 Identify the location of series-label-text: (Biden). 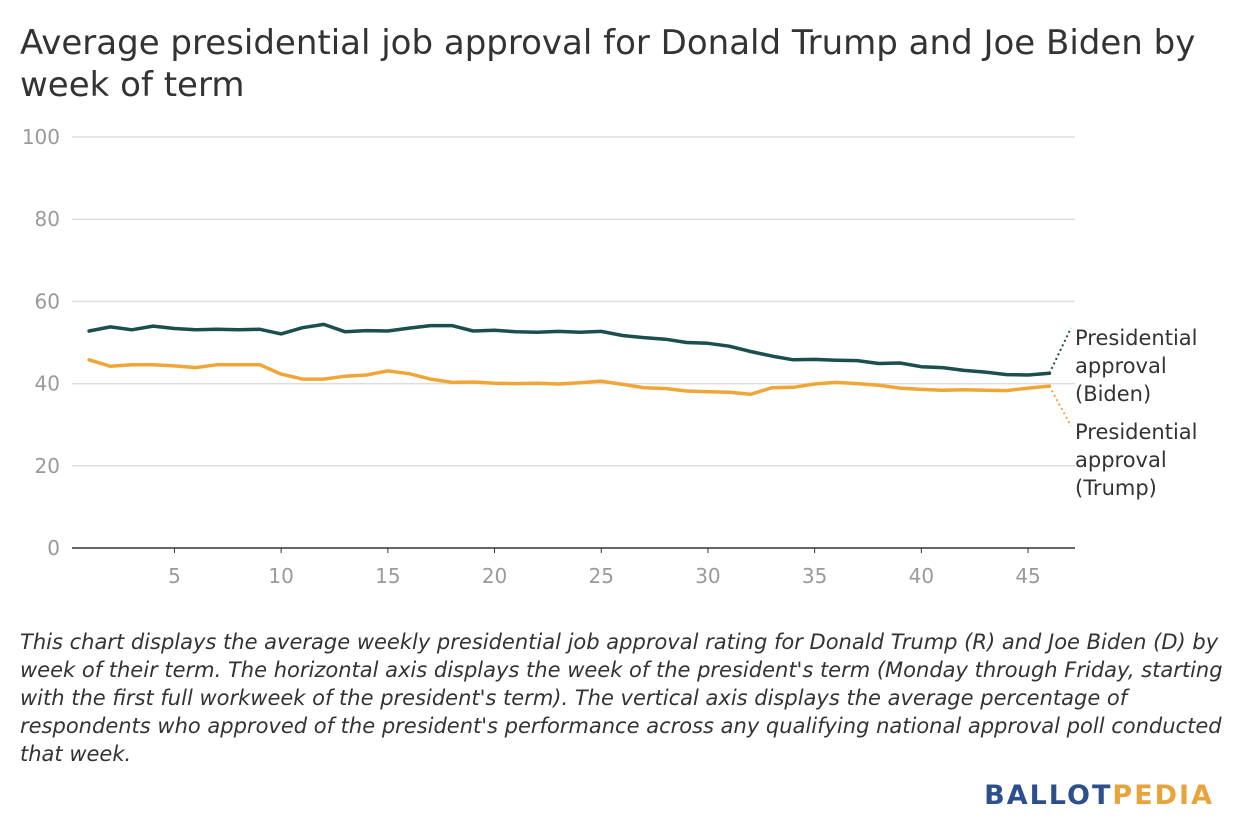
(1113, 394).